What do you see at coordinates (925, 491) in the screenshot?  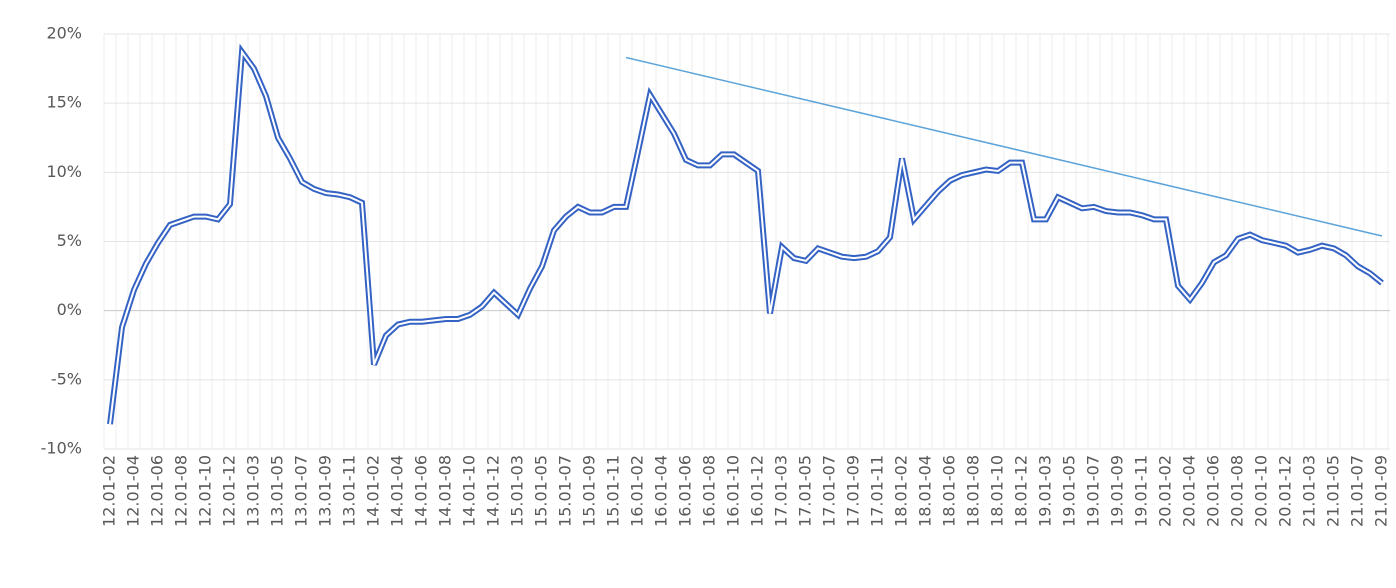 I see `x-tick-label: 18.01-04` at bounding box center [925, 491].